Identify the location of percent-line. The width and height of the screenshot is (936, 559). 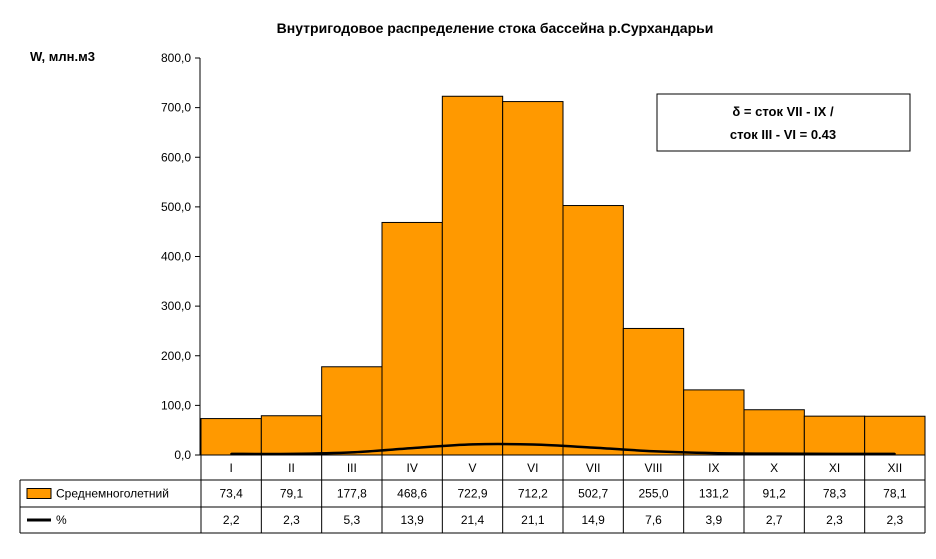
(563, 449).